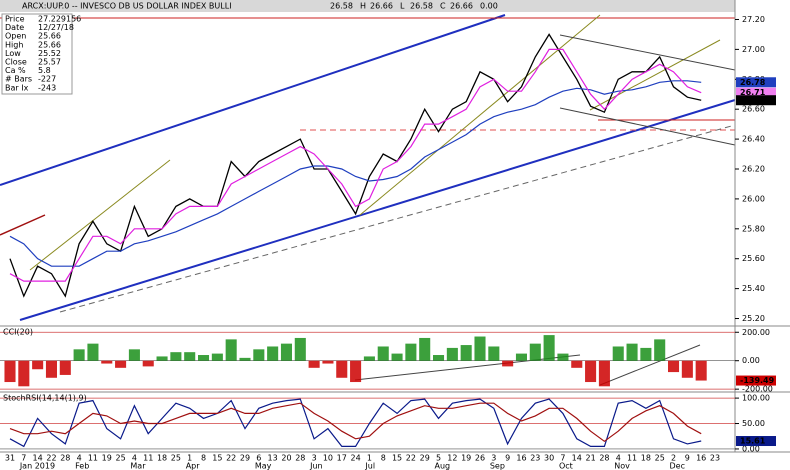 The height and width of the screenshot is (470, 790). What do you see at coordinates (753, 100) in the screenshot?
I see `price-marker-label: 26.66` at bounding box center [753, 100].